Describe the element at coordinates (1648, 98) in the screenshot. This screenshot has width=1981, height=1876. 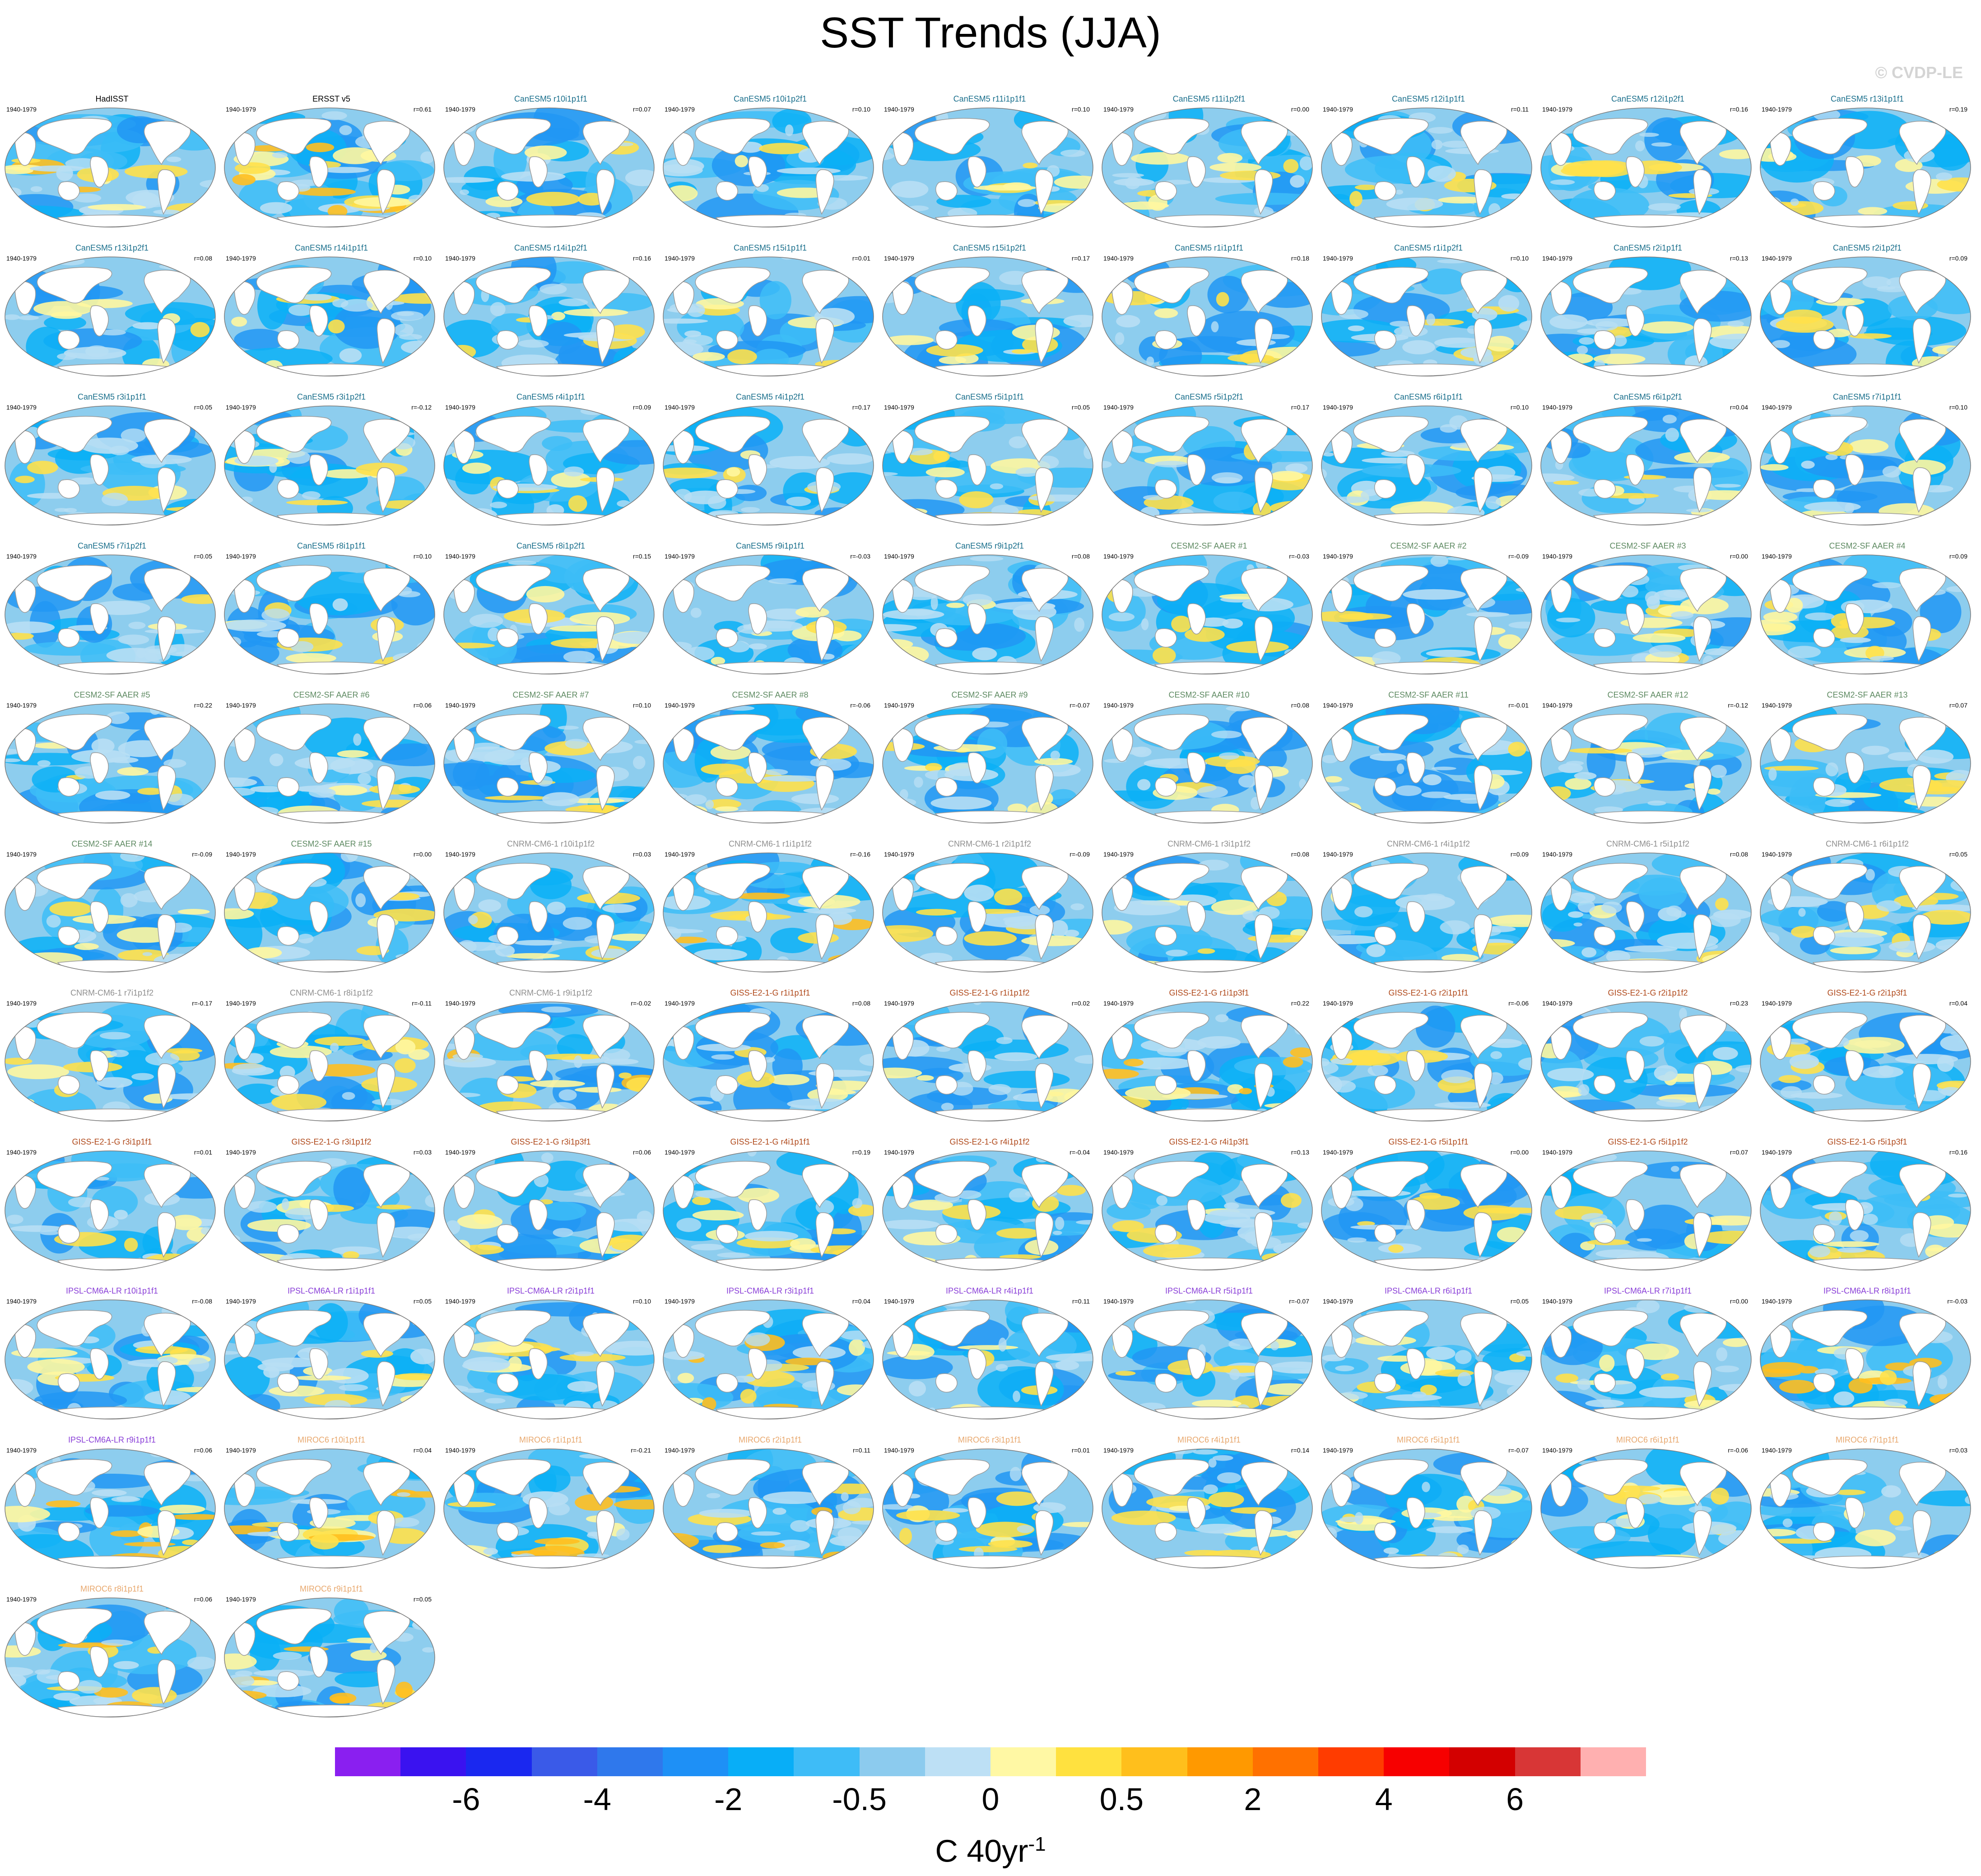
I see `panel-label: CanESM5 r12i1p2f1` at that location.